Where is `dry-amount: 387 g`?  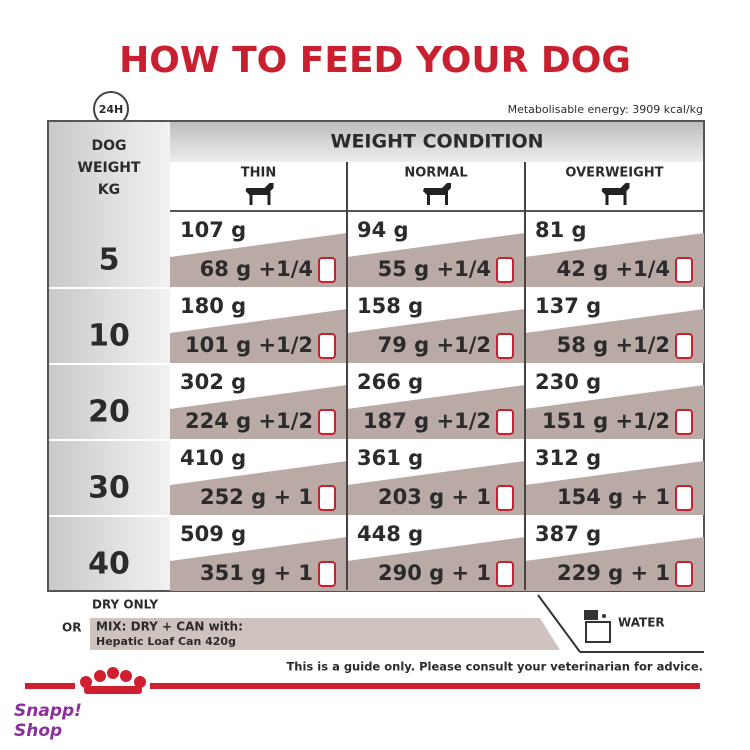
dry-amount: 387 g is located at coordinates (568, 534).